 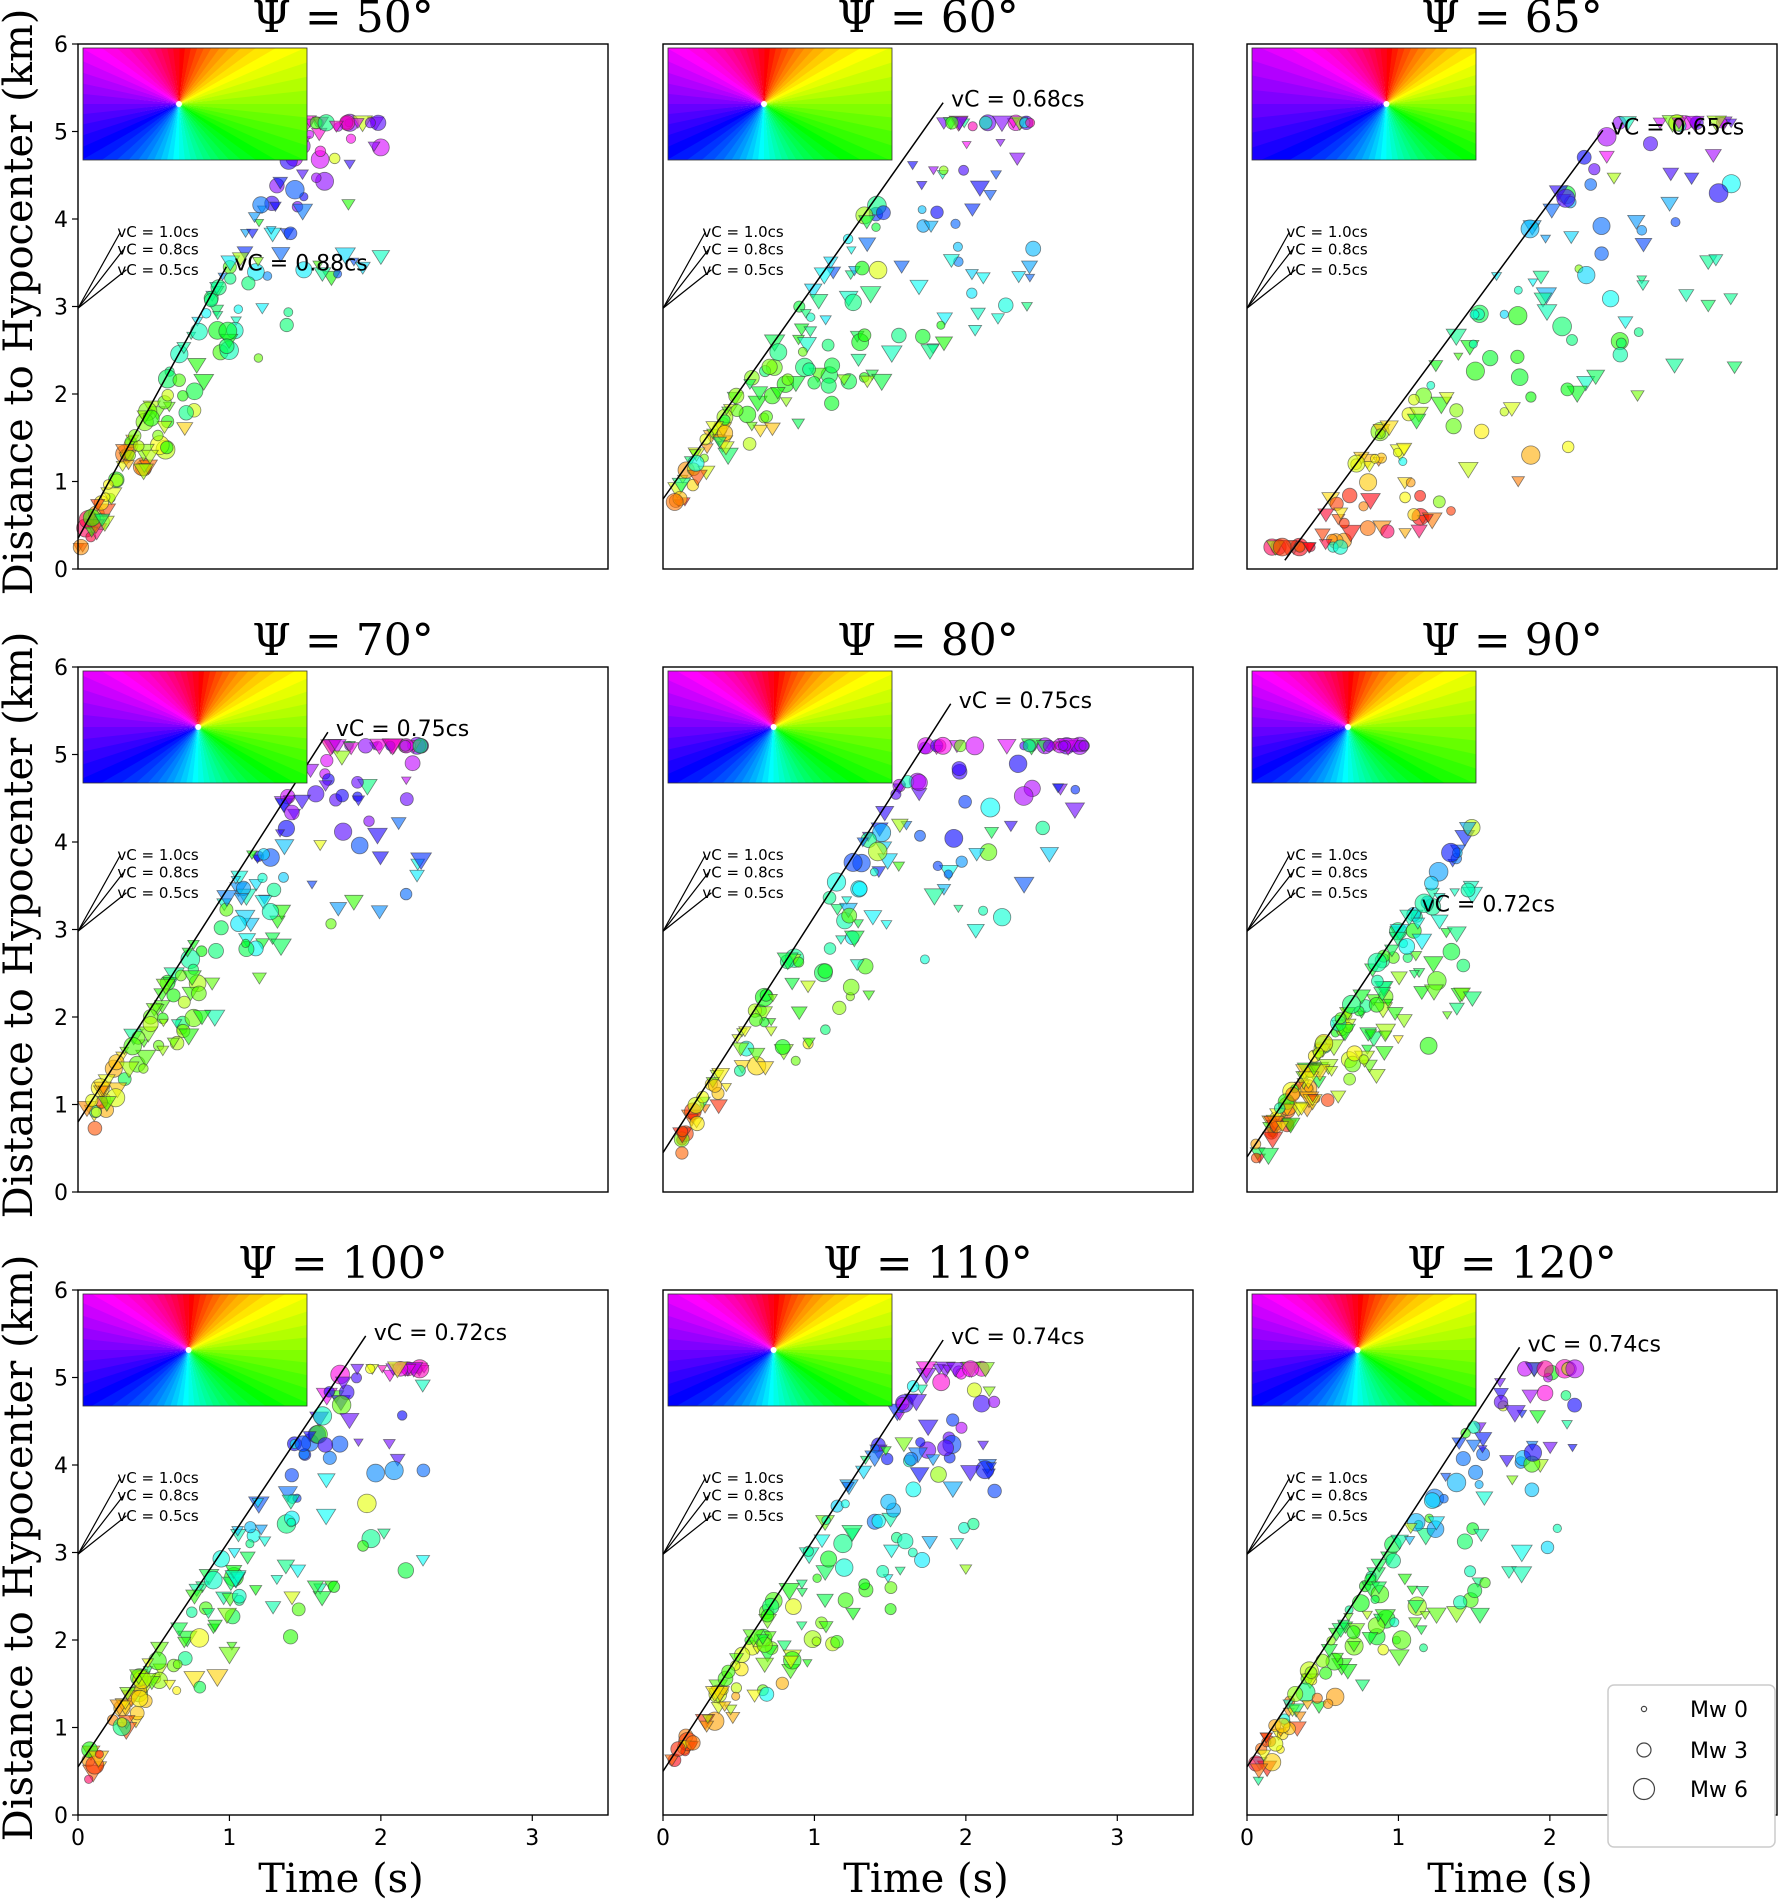 I want to click on panel-title: Ψ = 80°, so click(x=927, y=640).